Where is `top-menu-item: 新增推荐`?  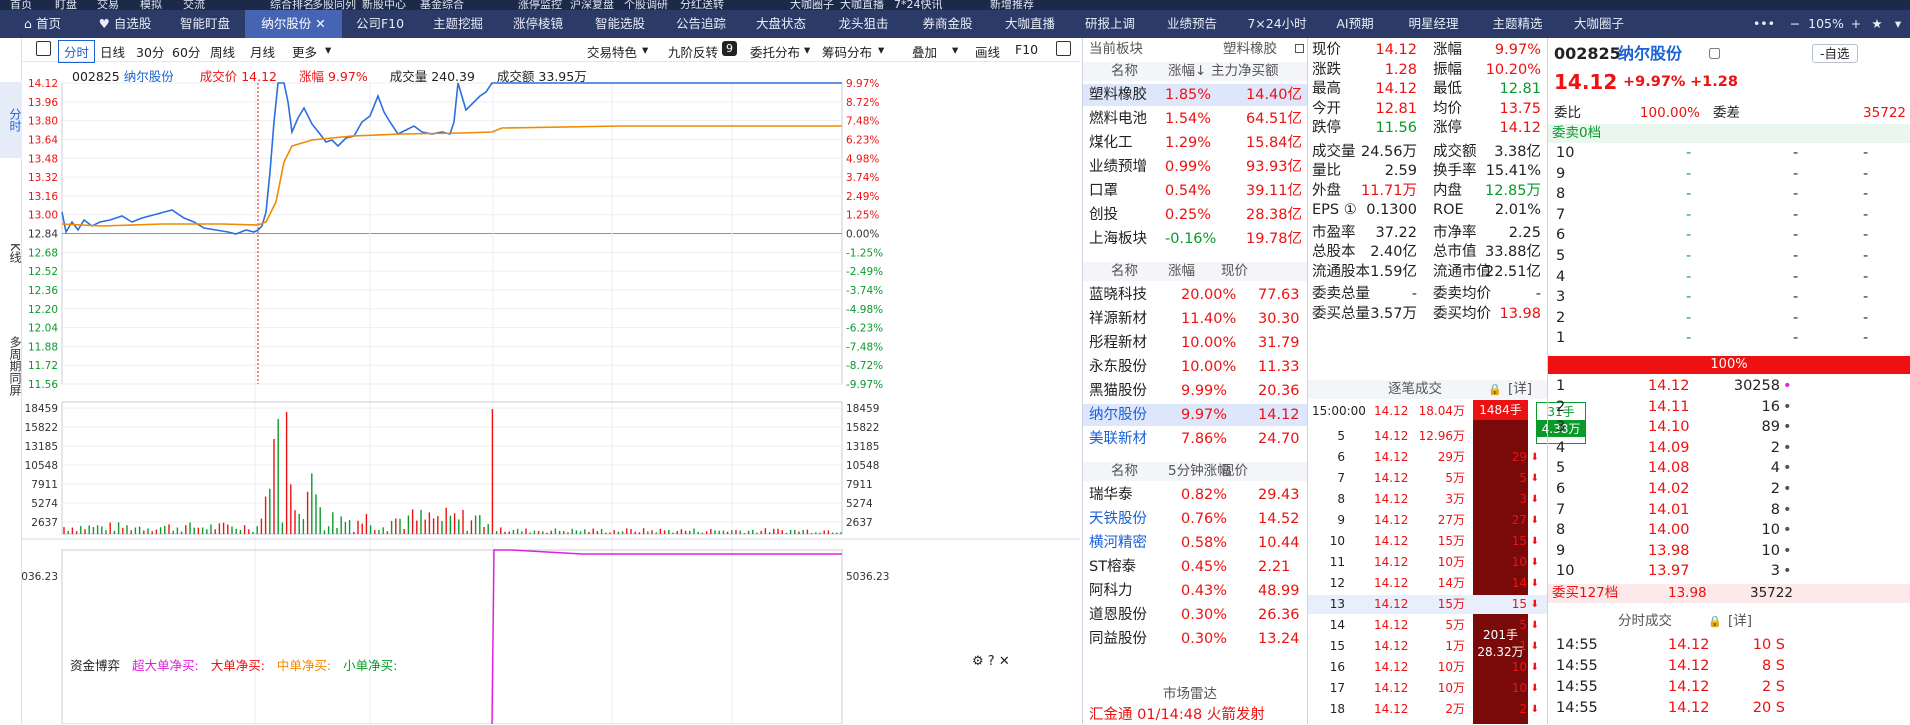 top-menu-item: 新增推荐 is located at coordinates (1012, 5).